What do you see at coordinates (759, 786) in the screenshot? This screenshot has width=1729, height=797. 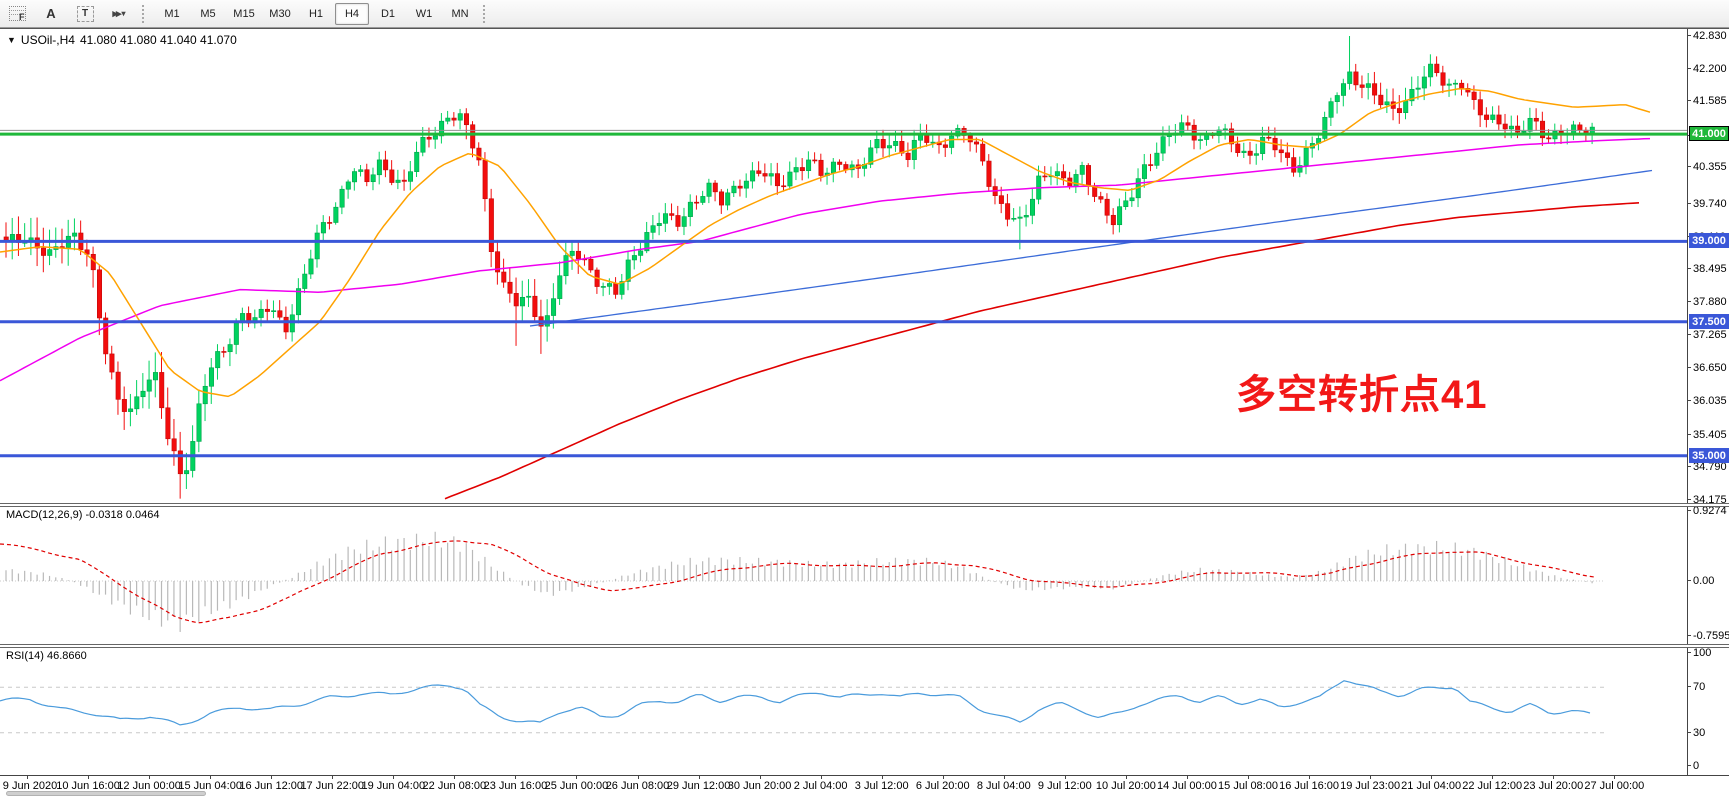 I see `time-axis-label: 30 Jun 20:00` at bounding box center [759, 786].